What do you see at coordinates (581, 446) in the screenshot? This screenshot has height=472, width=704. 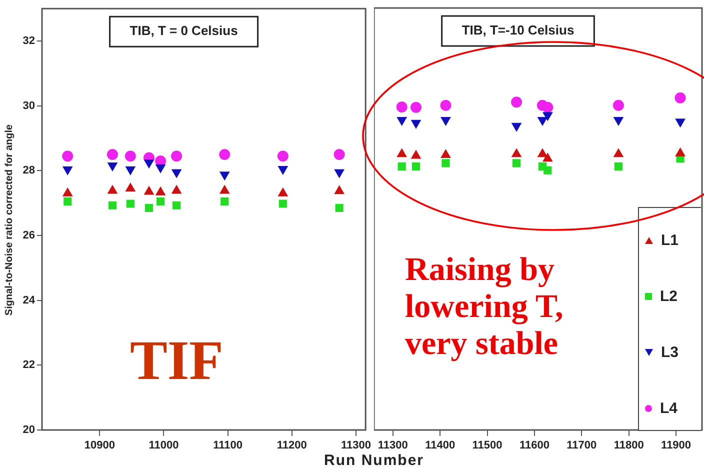 I see `x-tick-label: 11700` at bounding box center [581, 446].